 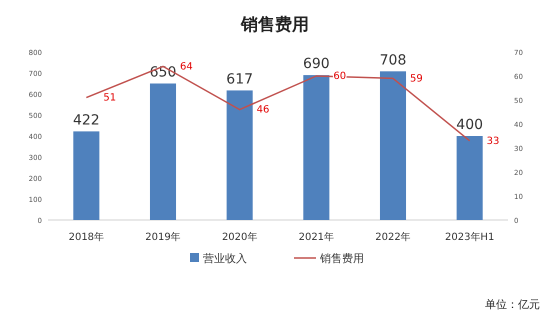 I want to click on data-label: 708, so click(x=393, y=60).